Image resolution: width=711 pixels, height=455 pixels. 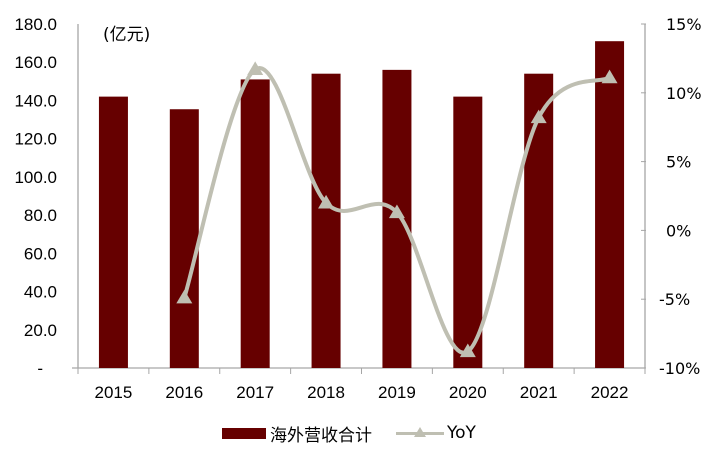 I want to click on unit-label: (亿元), so click(x=127, y=35).